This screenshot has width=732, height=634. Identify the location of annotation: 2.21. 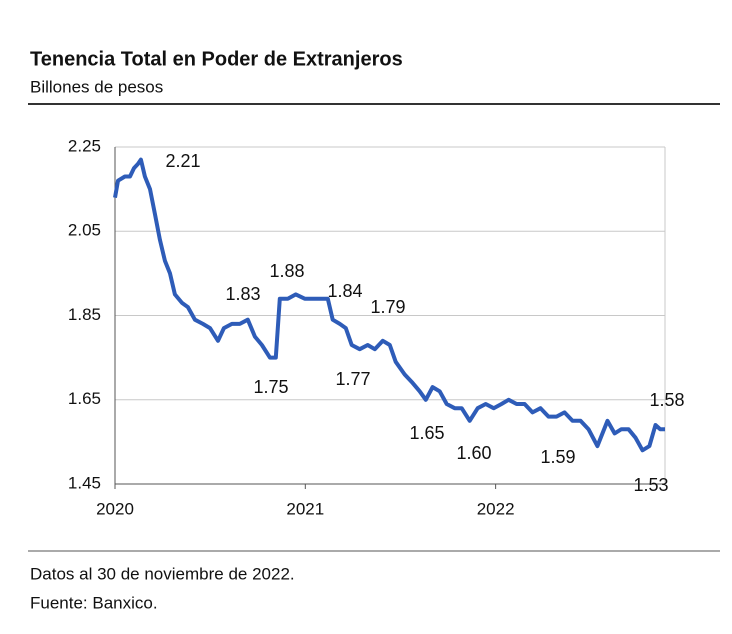
(182, 161).